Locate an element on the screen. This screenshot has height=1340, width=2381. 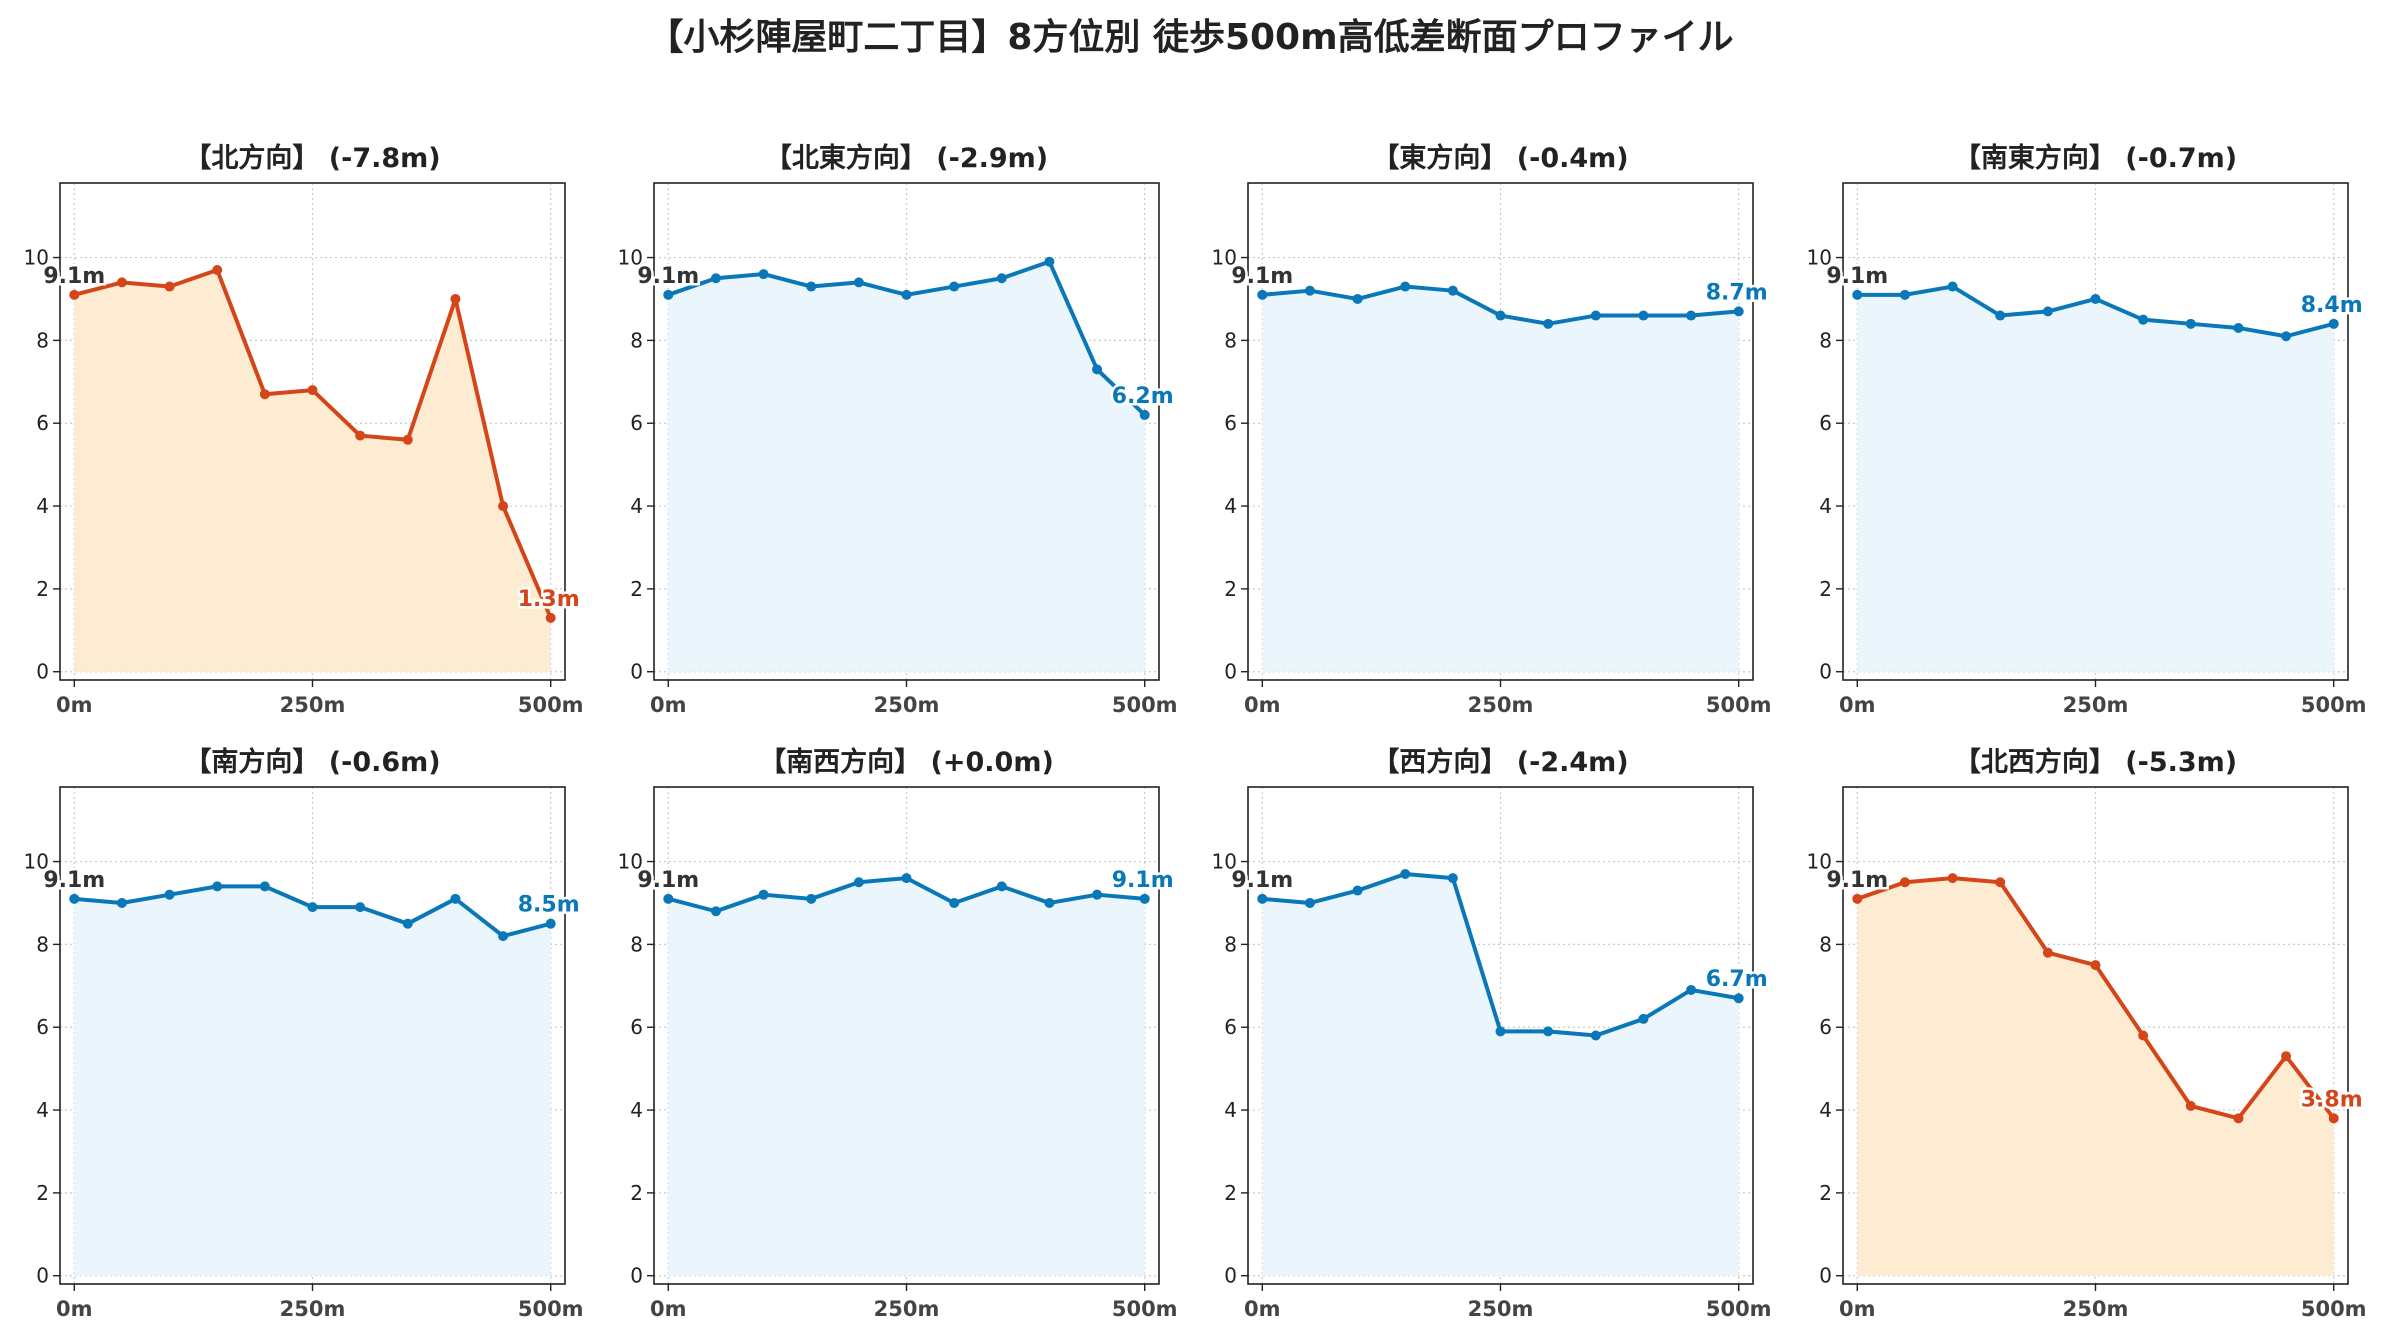
chart-panel: 【北方向】 (-7.8m) 0m 250m 500m 0 2 4 6 8 109.1m 1.3m is located at coordinates (304, 429).